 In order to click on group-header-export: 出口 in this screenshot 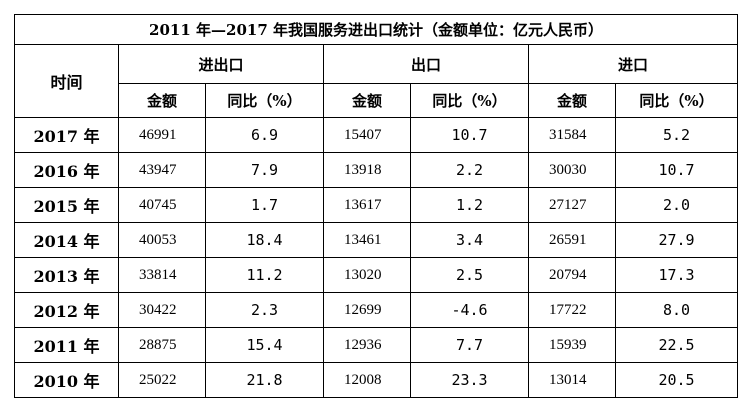, I will do `click(426, 64)`.